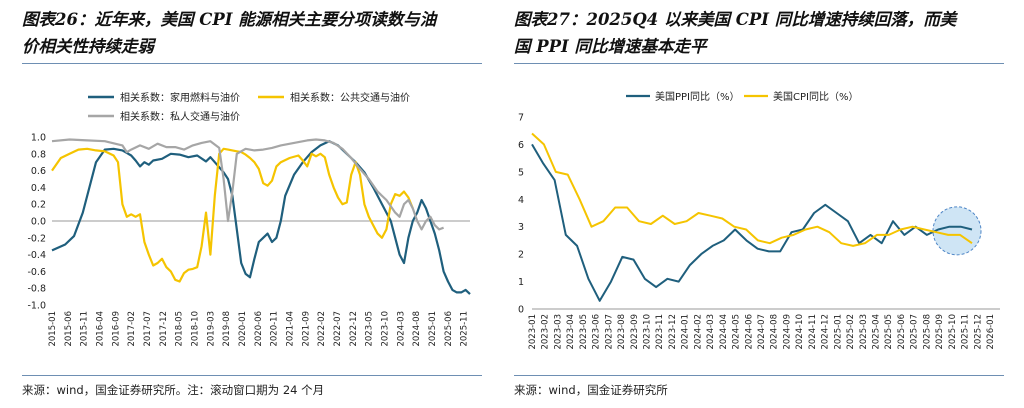 This screenshot has height=408, width=1024. Describe the element at coordinates (927, 332) in the screenshot. I see `x-tick-label: 2025-08` at that location.